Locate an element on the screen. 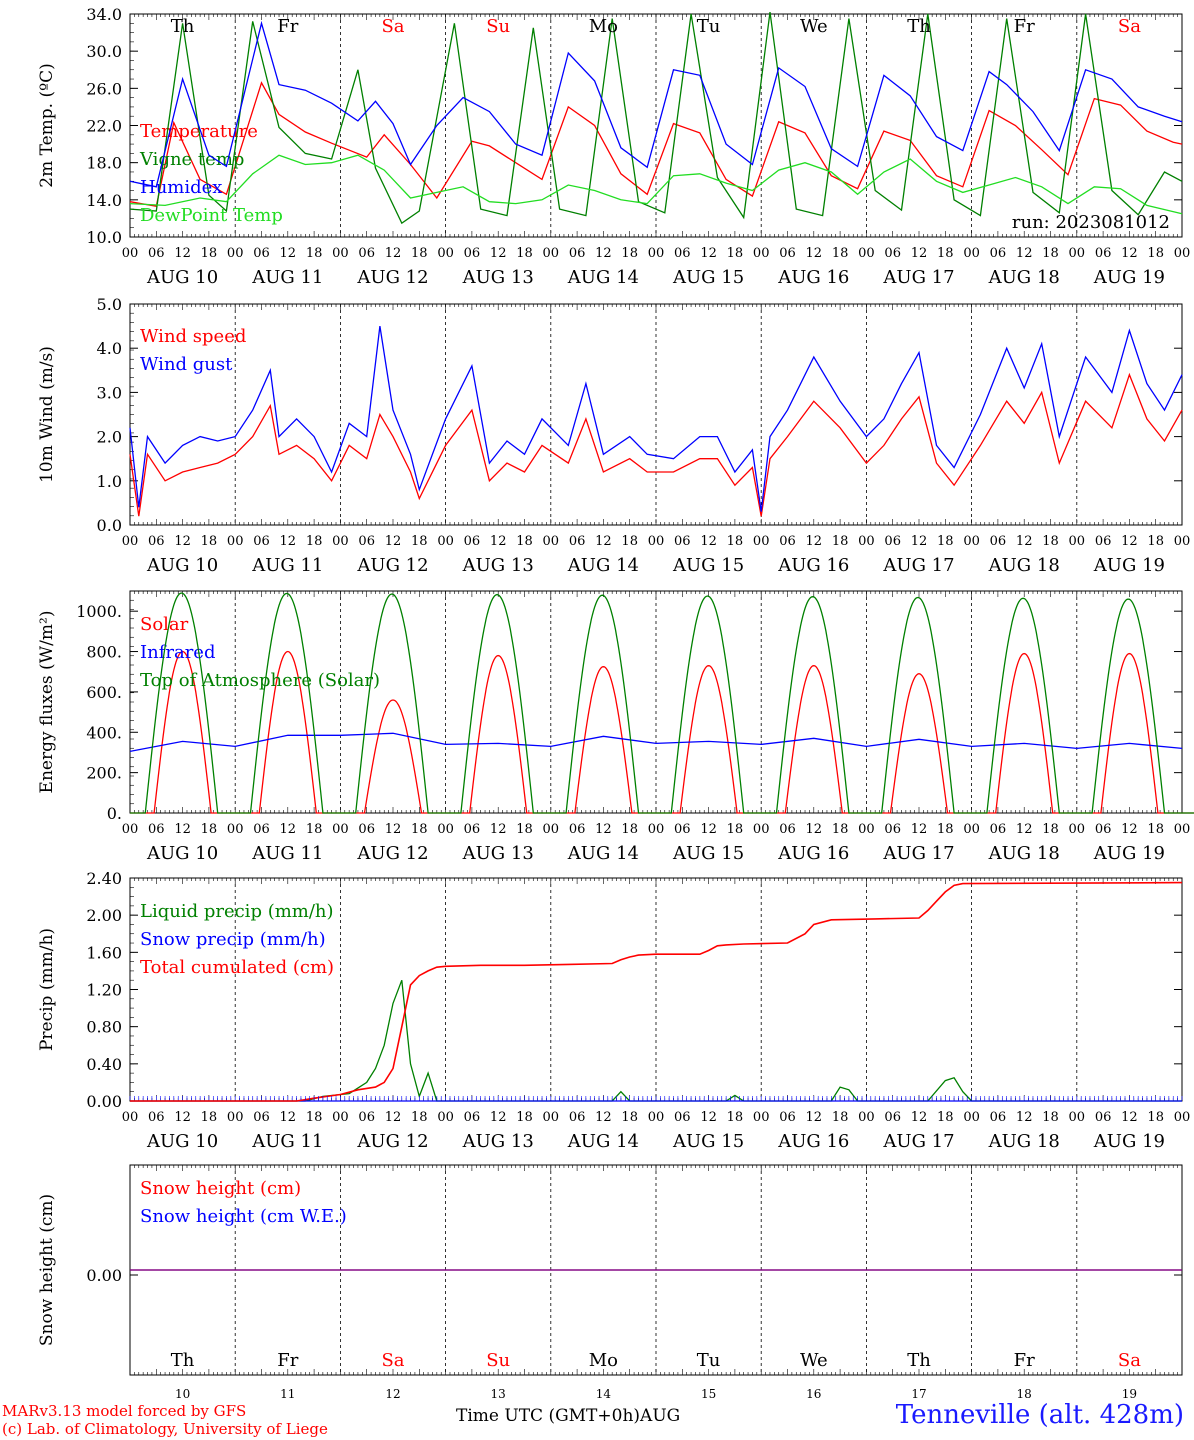 This screenshot has height=1440, width=1194. weekday-label: Tu is located at coordinates (709, 1360).